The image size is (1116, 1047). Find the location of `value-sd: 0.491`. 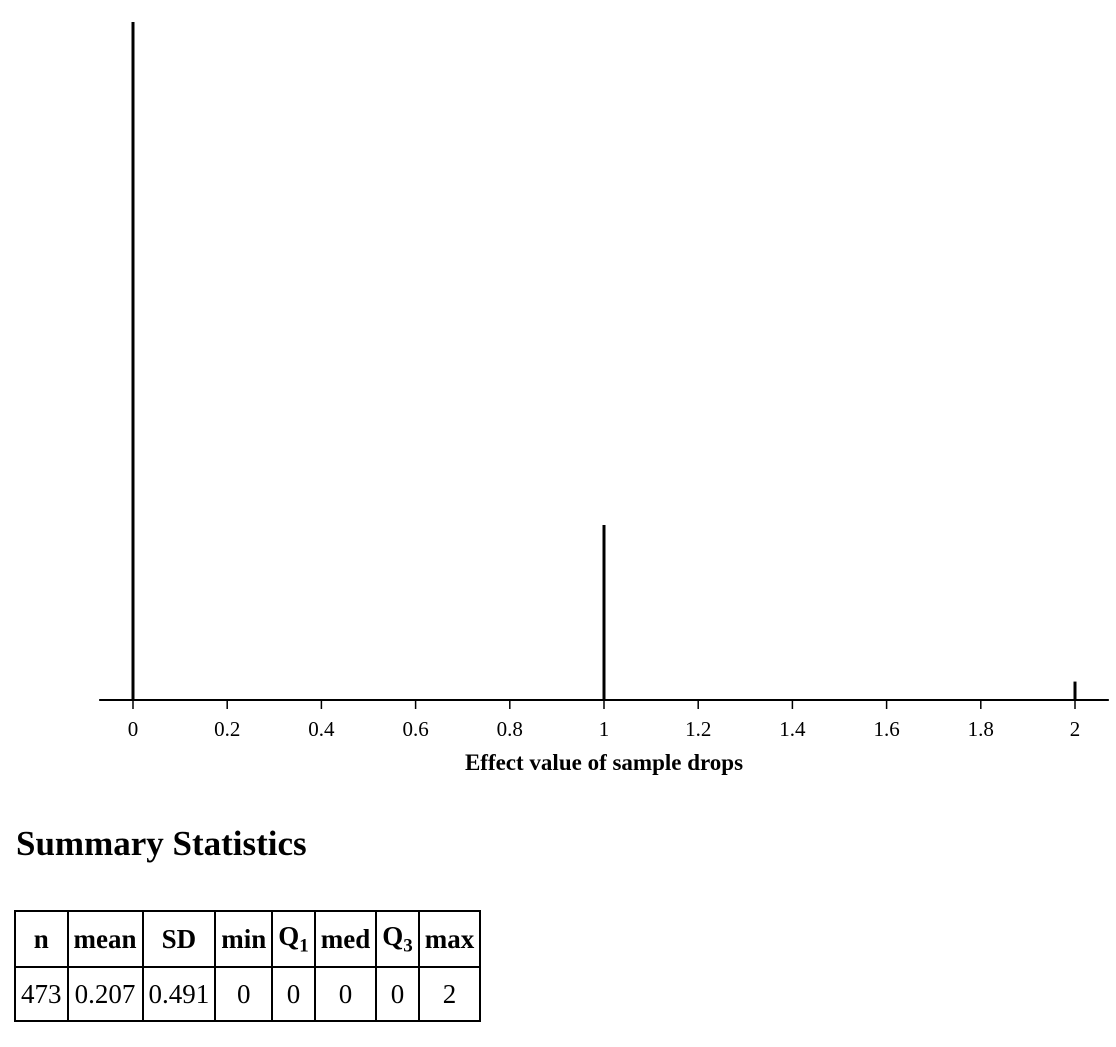

value-sd: 0.491 is located at coordinates (179, 994).